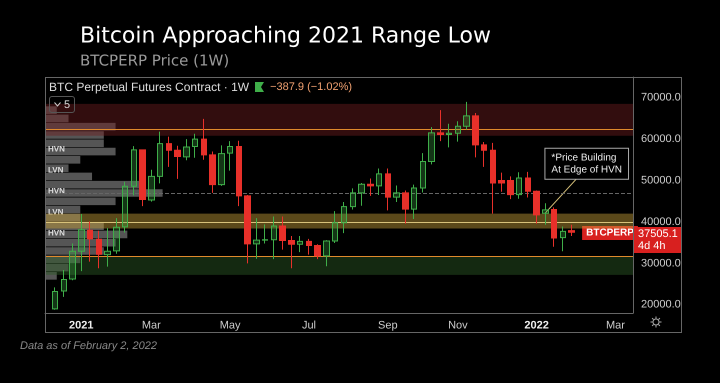 The height and width of the screenshot is (383, 720). I want to click on x-tick-label: May, so click(231, 326).